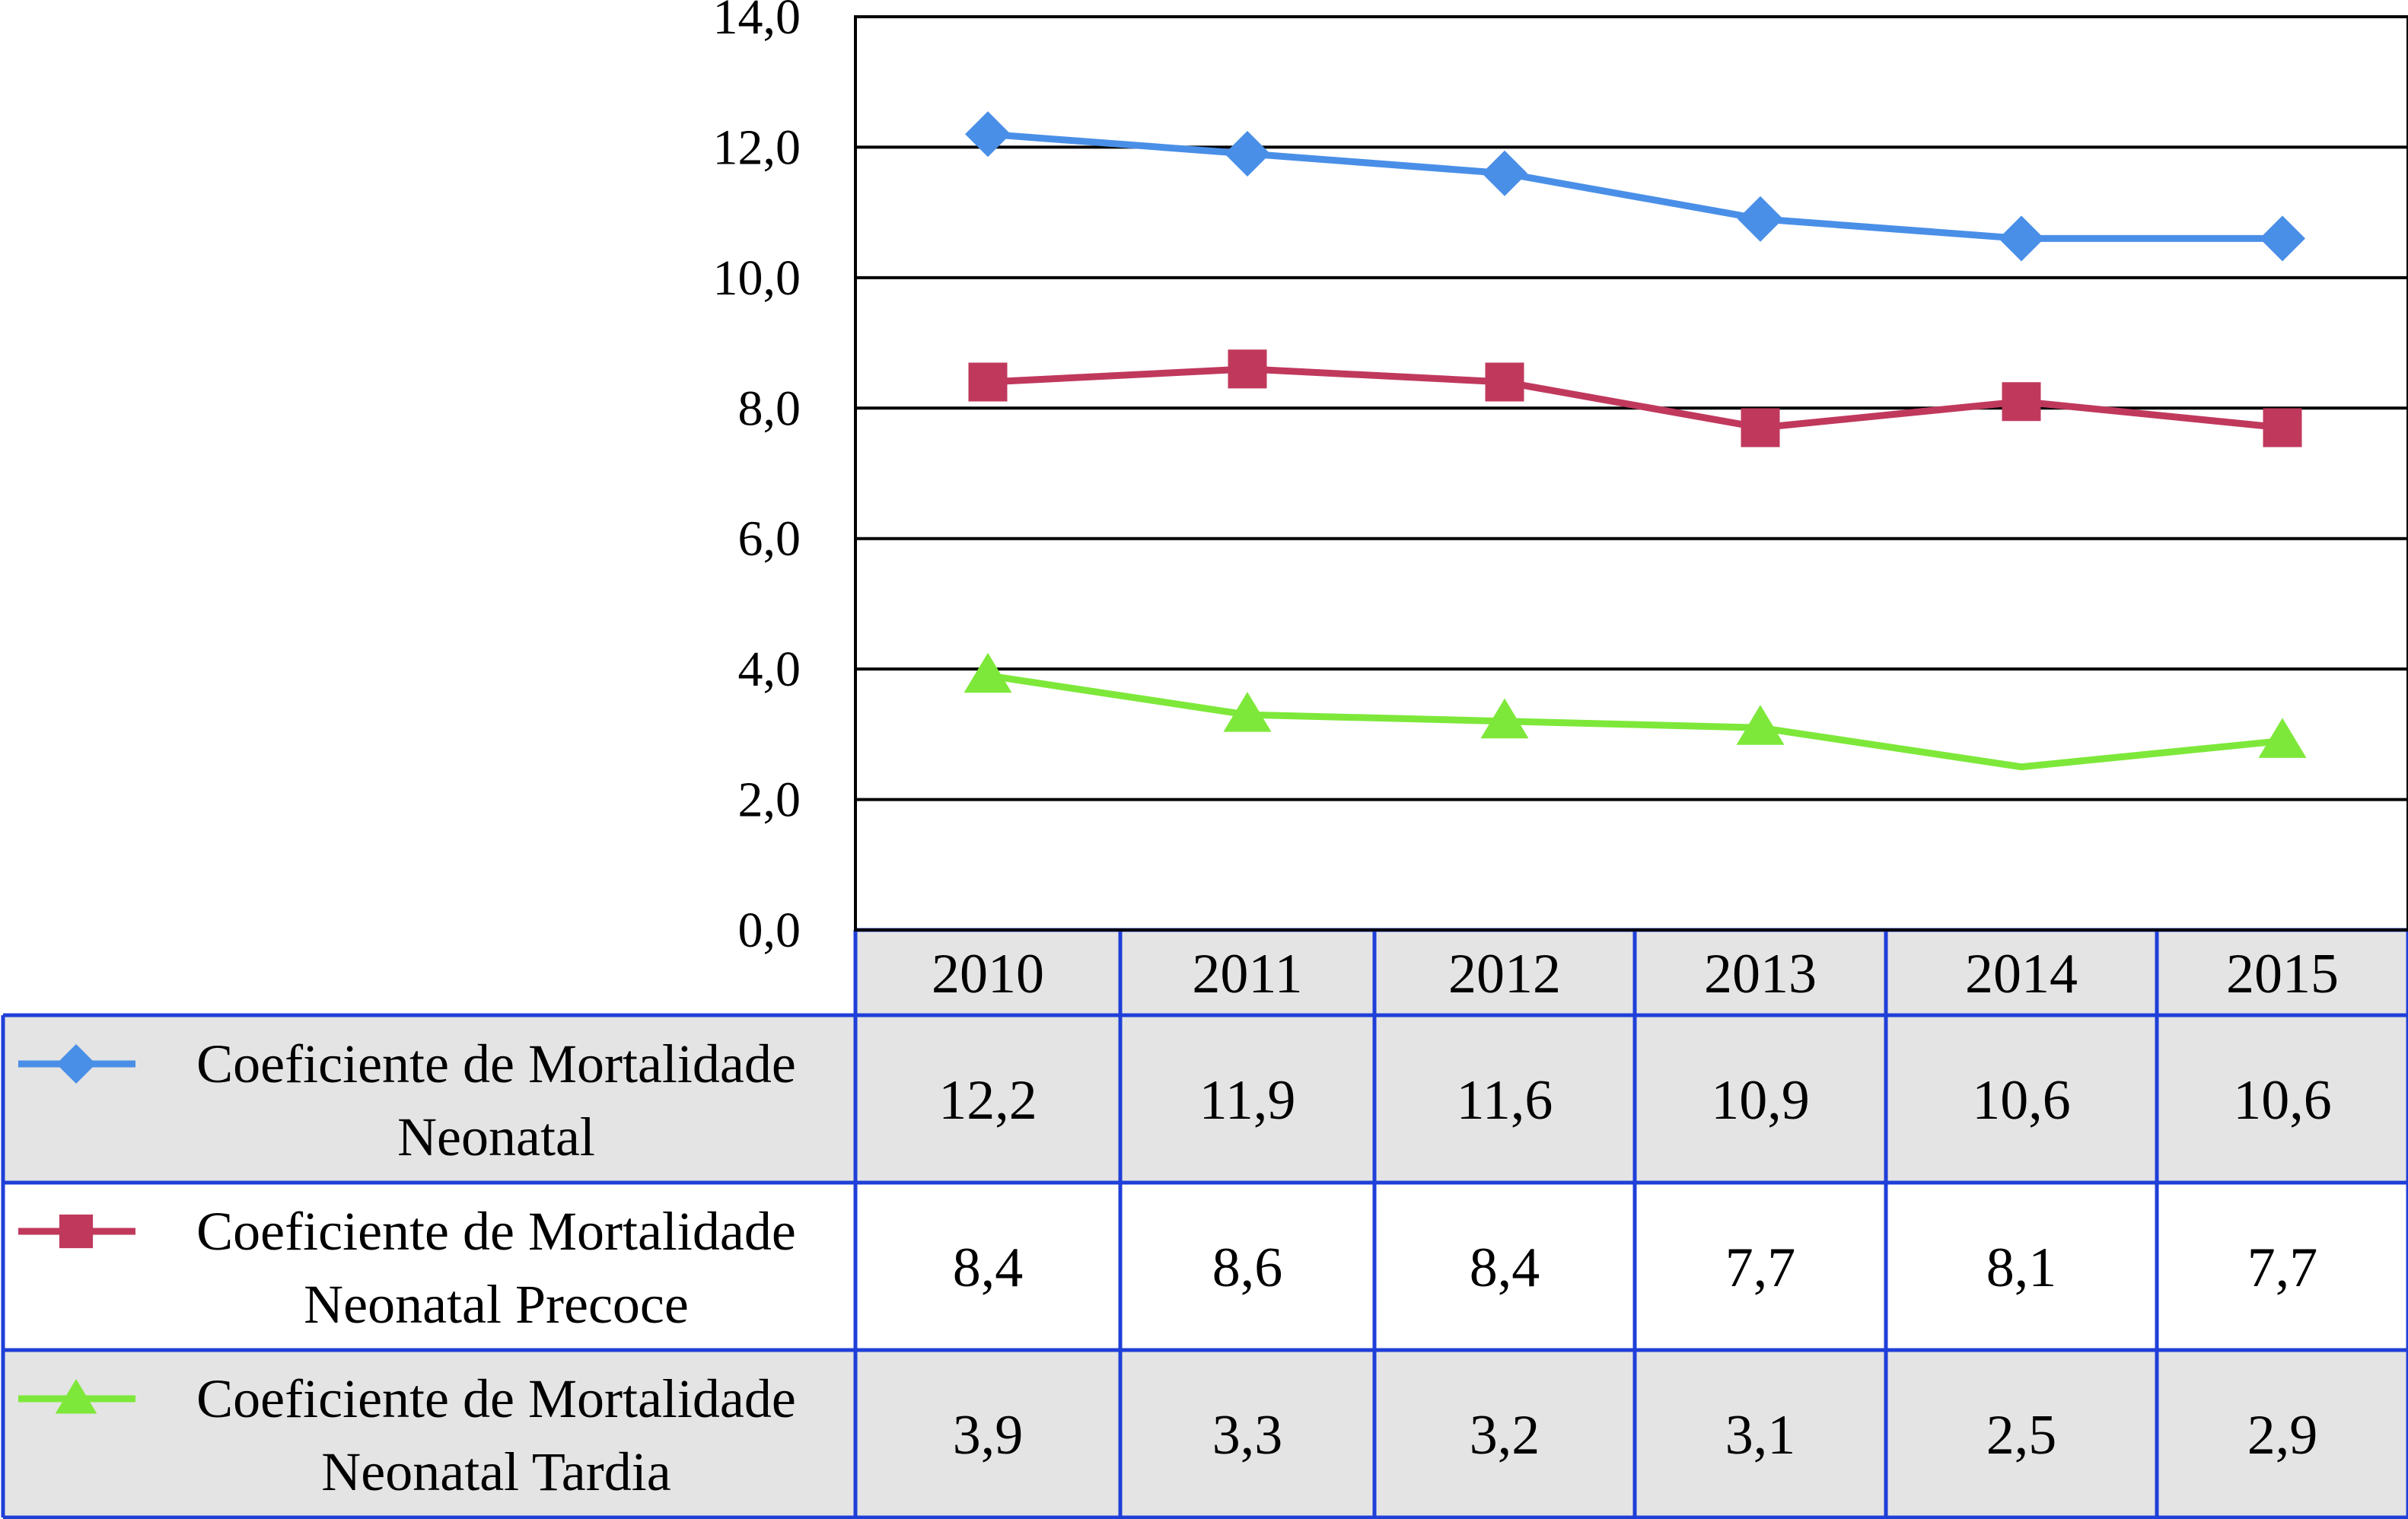 Image resolution: width=2408 pixels, height=1519 pixels. Describe the element at coordinates (769, 800) in the screenshot. I see `y-tick-label: 2,0` at that location.